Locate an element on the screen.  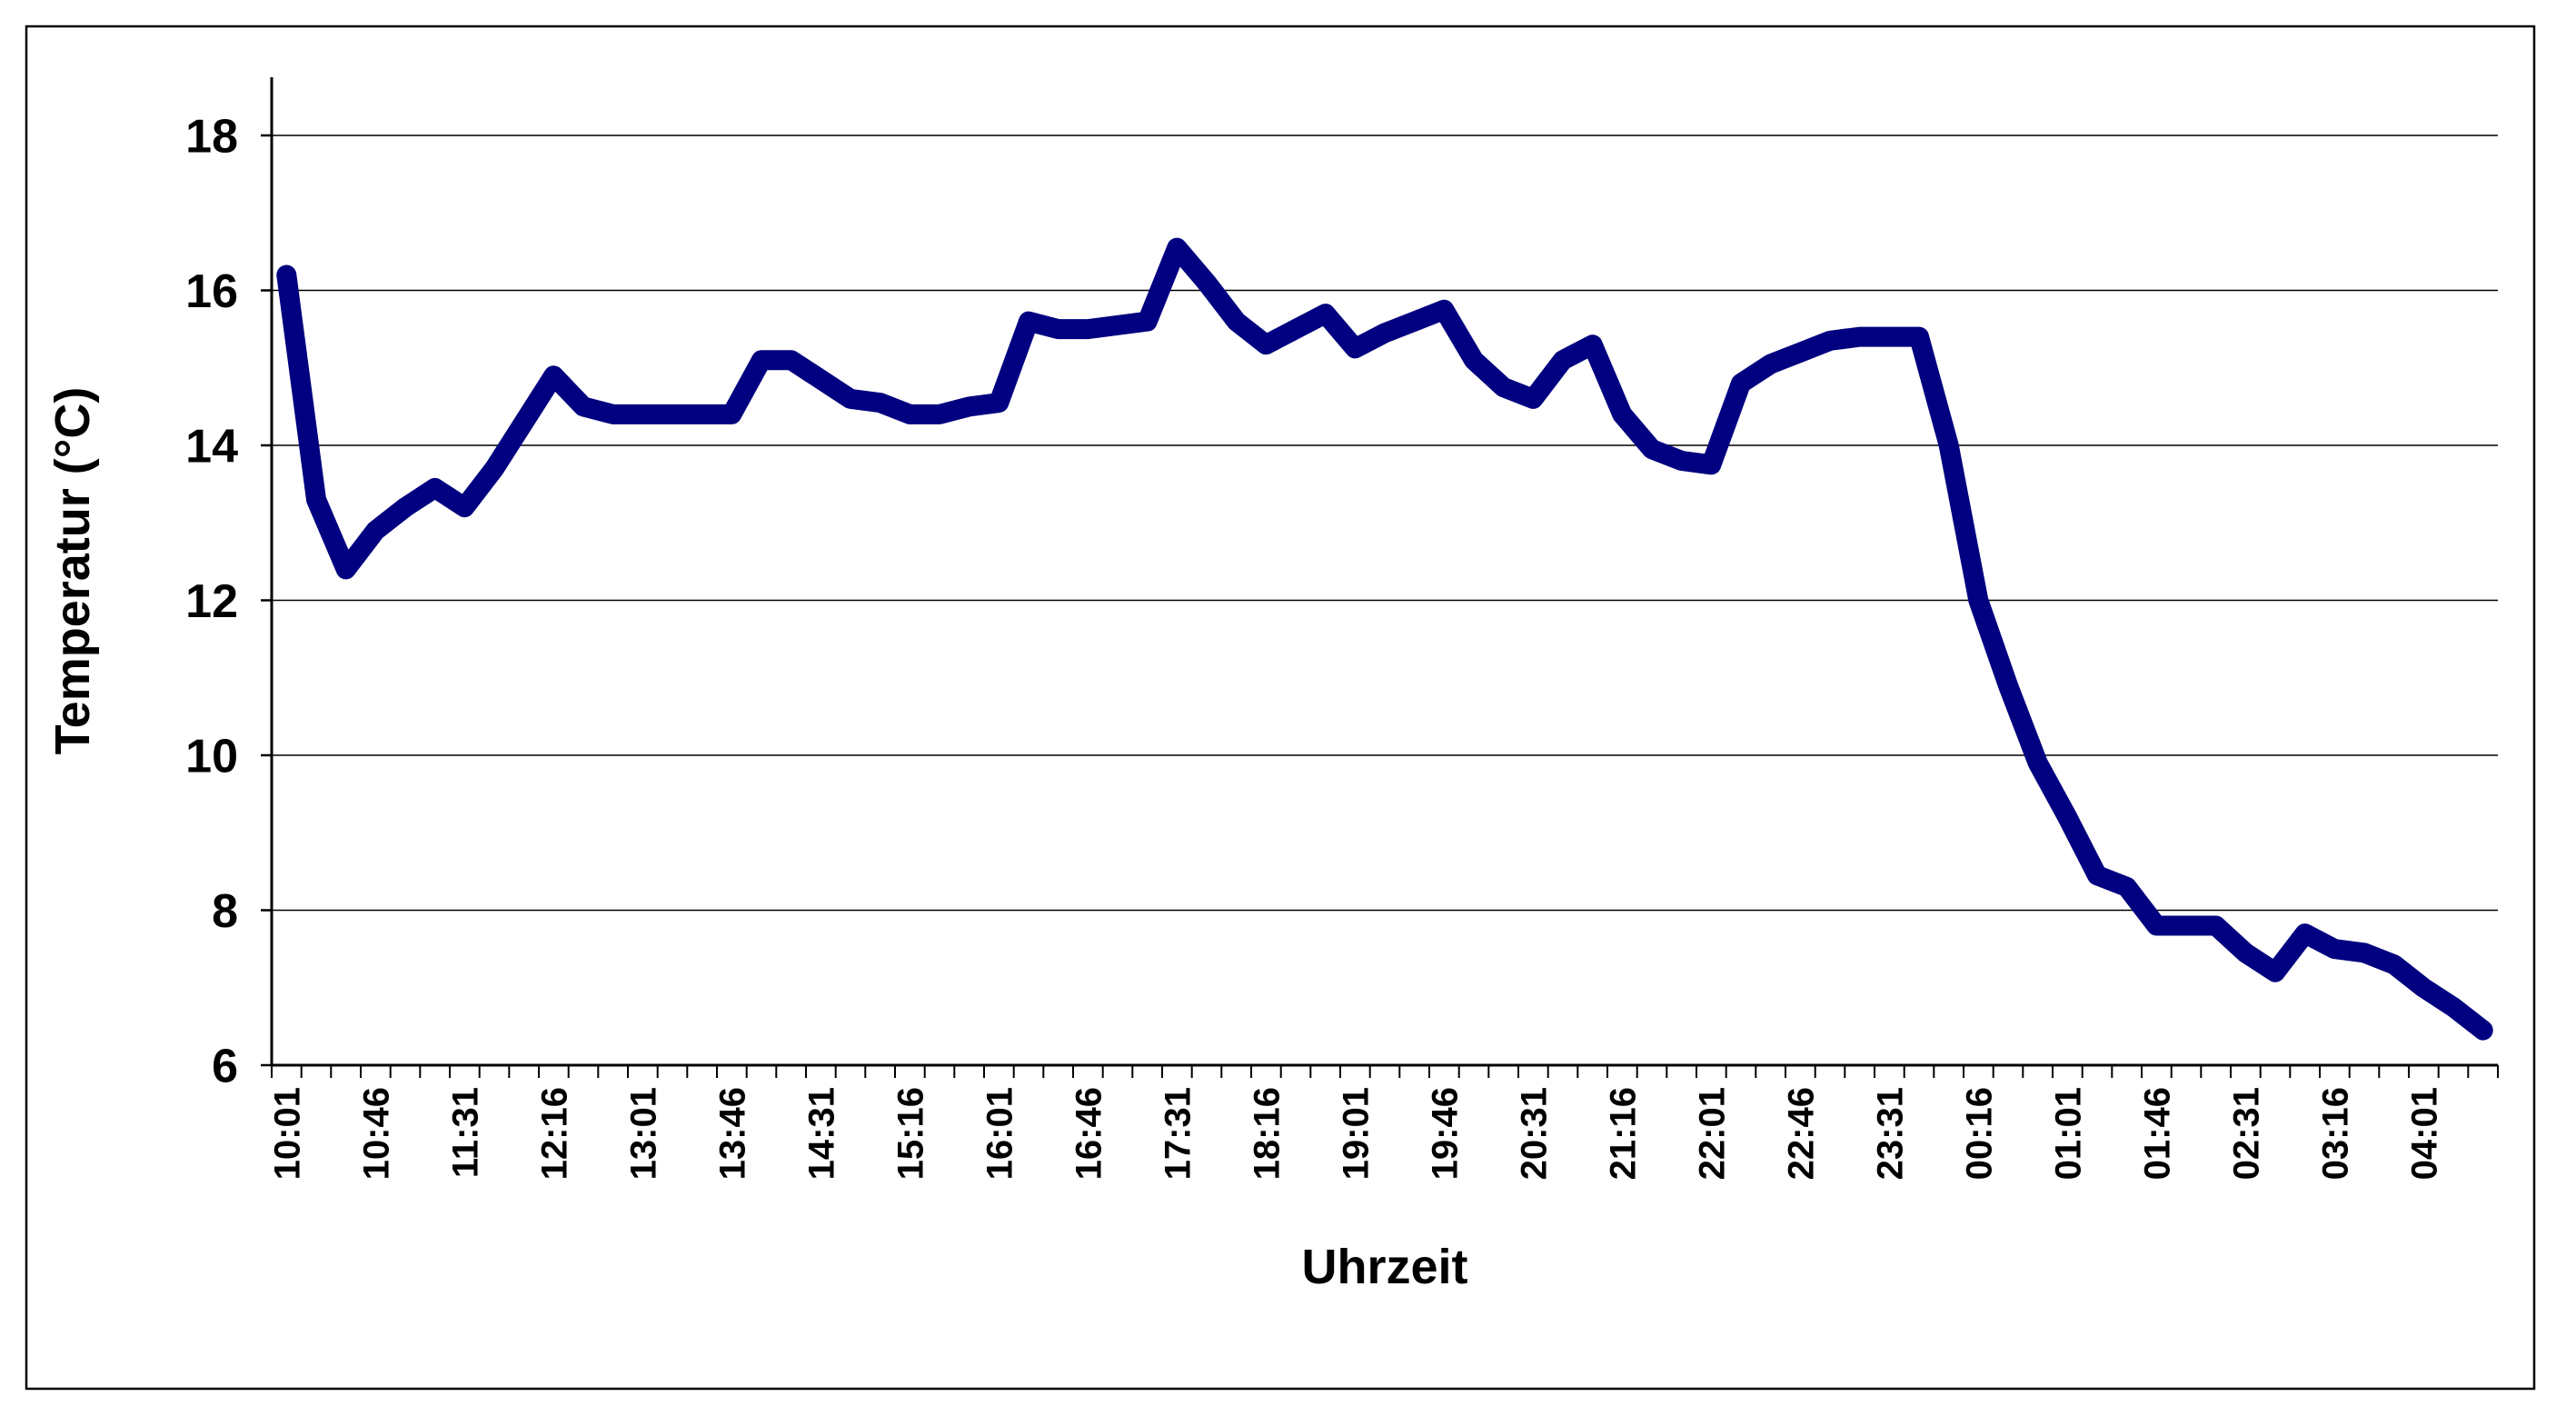
x-tick-label: 01:46 is located at coordinates (2158, 1134).